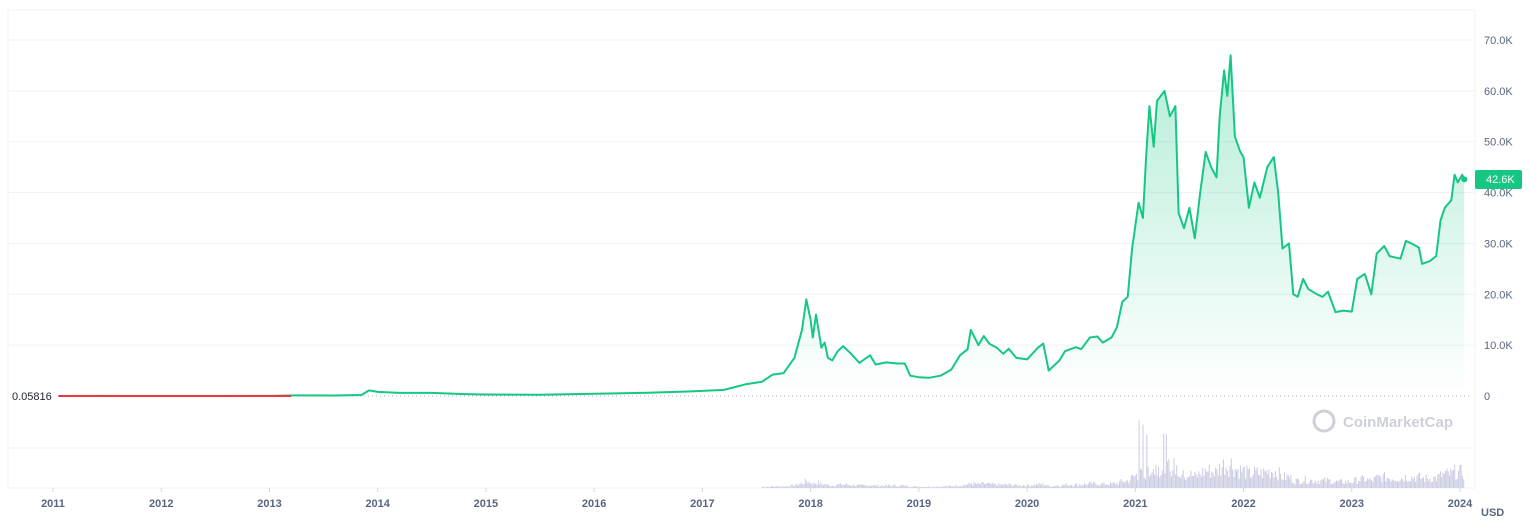  Describe the element at coordinates (1498, 346) in the screenshot. I see `y-tick-label: 10.0K` at that location.